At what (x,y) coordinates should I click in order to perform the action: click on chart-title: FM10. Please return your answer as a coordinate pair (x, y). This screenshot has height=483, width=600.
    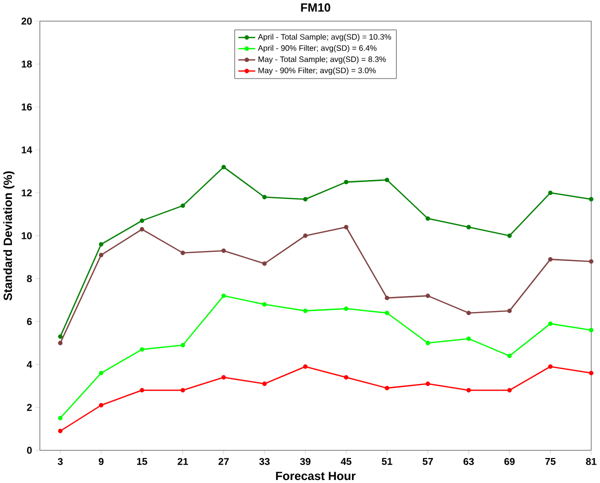
    Looking at the image, I should click on (315, 7).